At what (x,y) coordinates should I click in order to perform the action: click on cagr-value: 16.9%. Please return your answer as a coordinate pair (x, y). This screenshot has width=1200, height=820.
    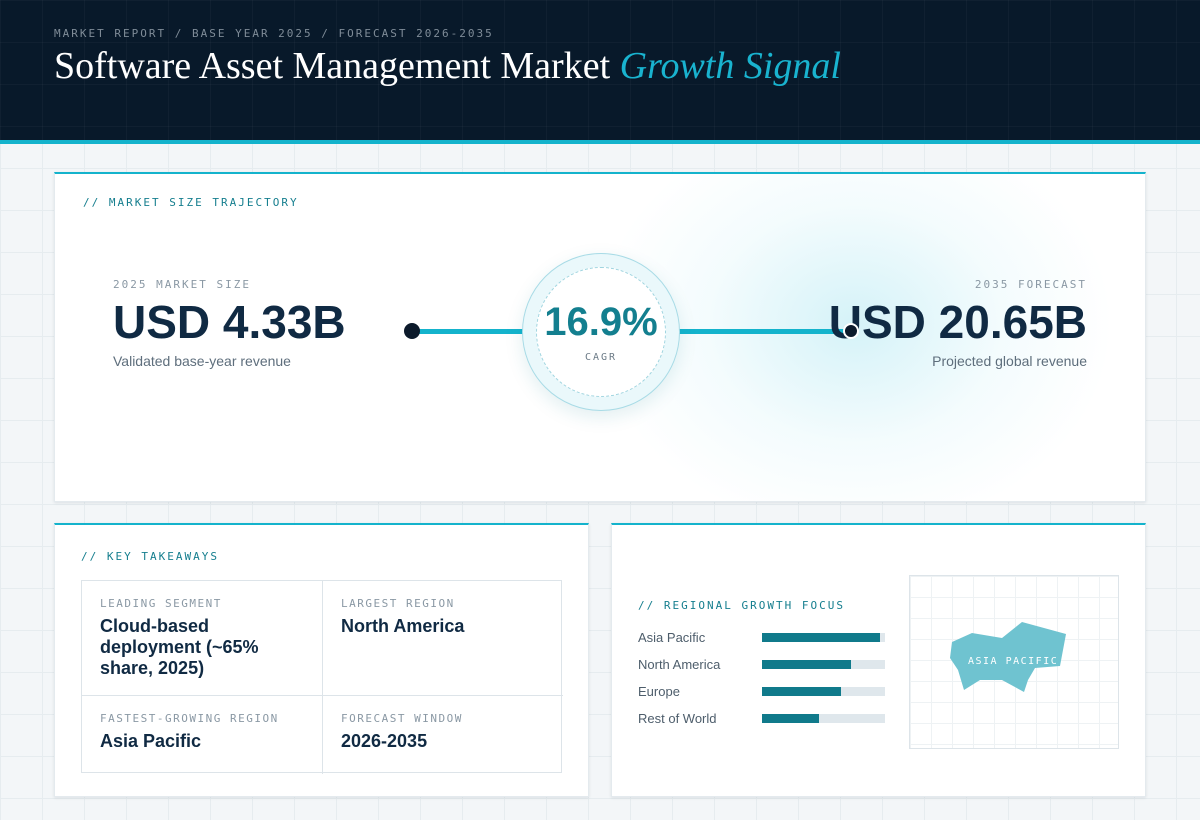
    Looking at the image, I should click on (601, 322).